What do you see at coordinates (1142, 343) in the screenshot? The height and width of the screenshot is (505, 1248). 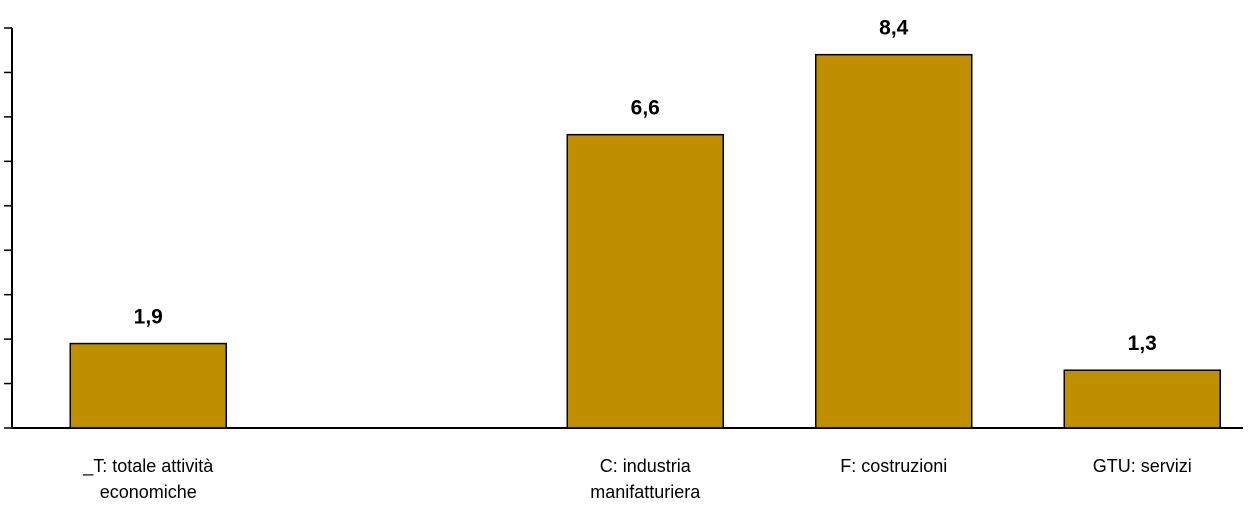 I see `bar-value-label: 1,3` at bounding box center [1142, 343].